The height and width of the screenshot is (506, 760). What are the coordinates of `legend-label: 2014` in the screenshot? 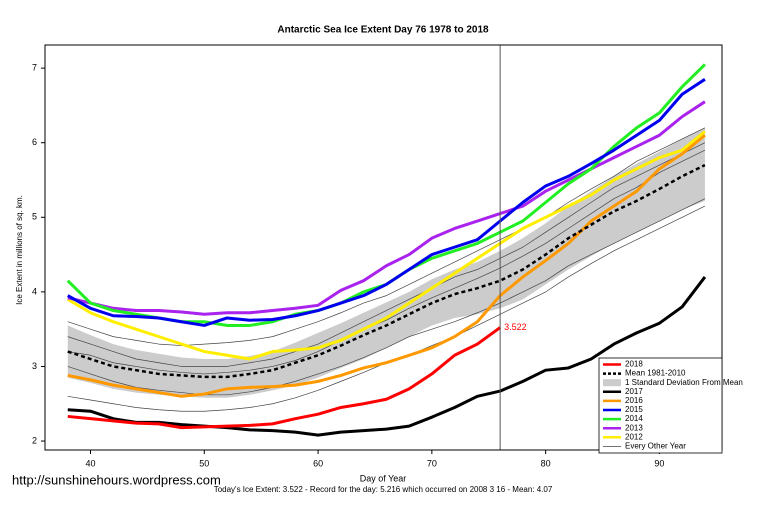 It's located at (634, 418).